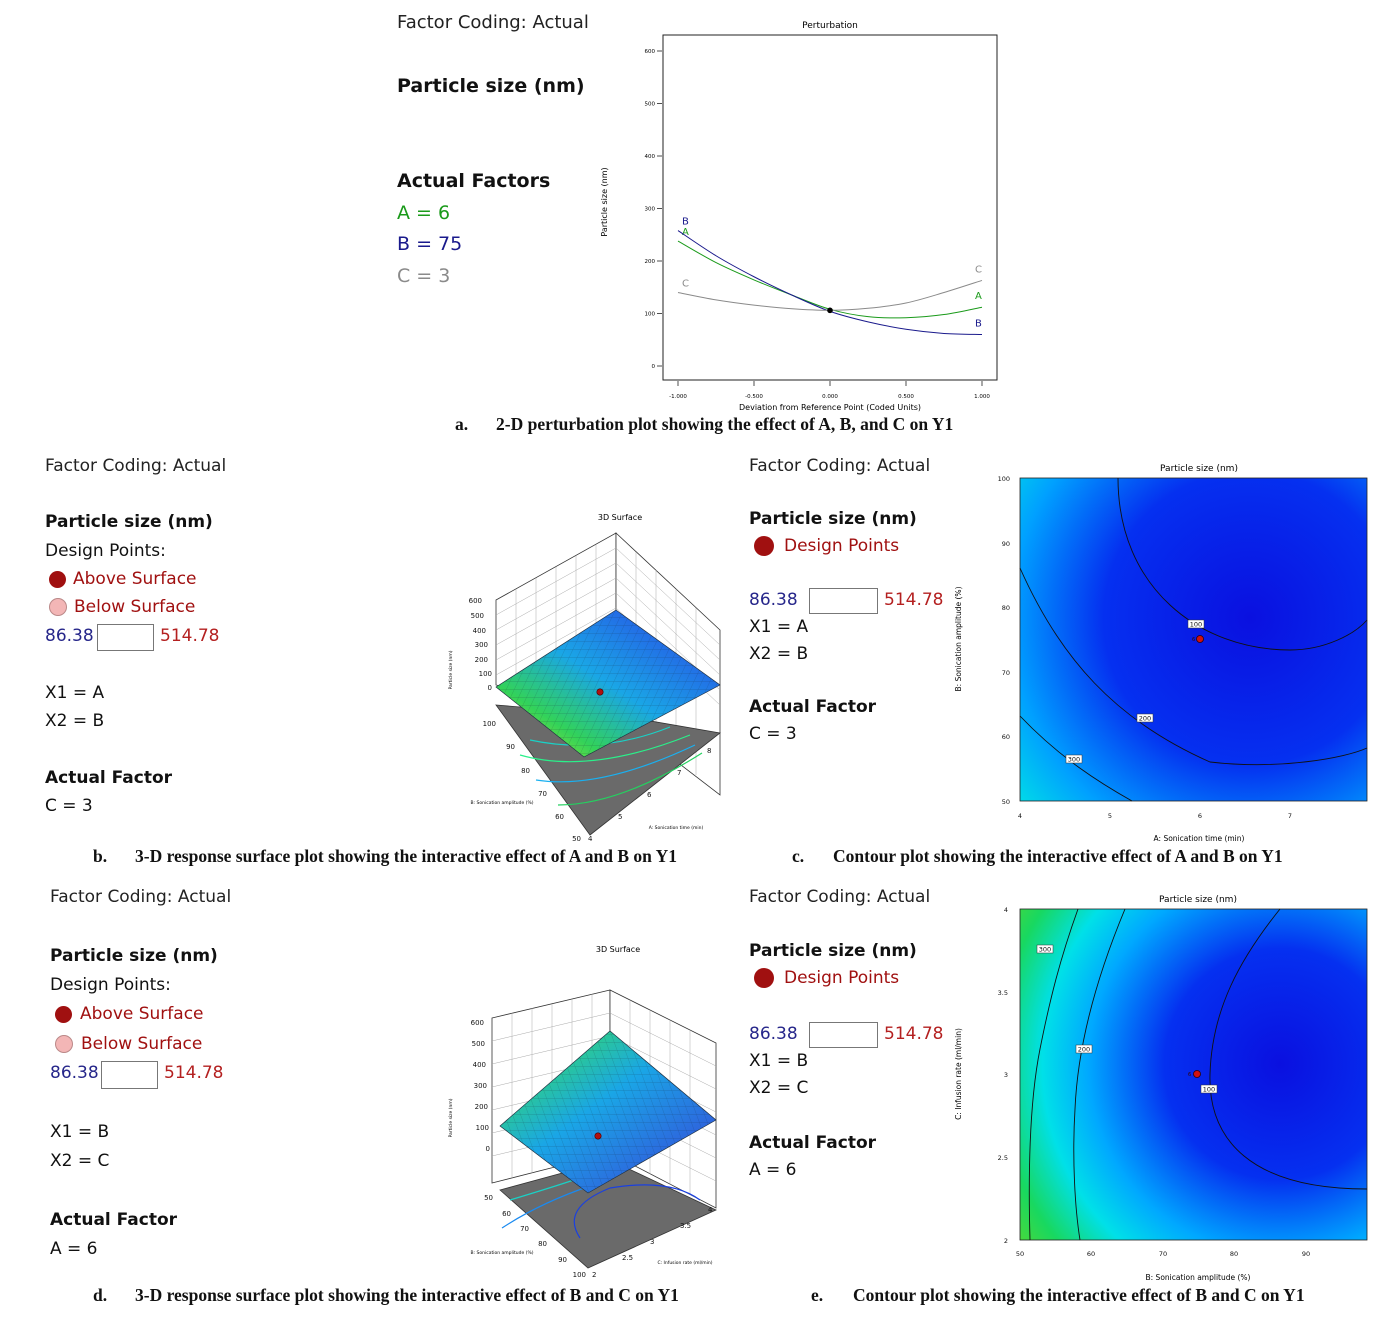 The image size is (1379, 1329). What do you see at coordinates (830, 282) in the screenshot?
I see `series-line-b` at bounding box center [830, 282].